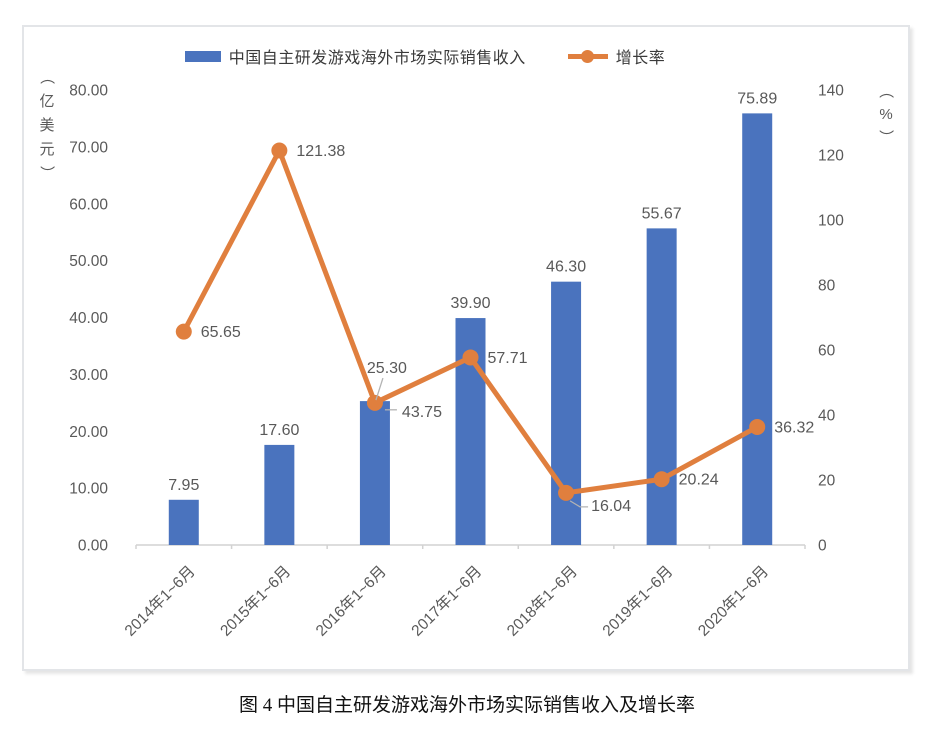  Describe the element at coordinates (757, 98) in the screenshot. I see `revenue-bar-label: 75.89` at that location.